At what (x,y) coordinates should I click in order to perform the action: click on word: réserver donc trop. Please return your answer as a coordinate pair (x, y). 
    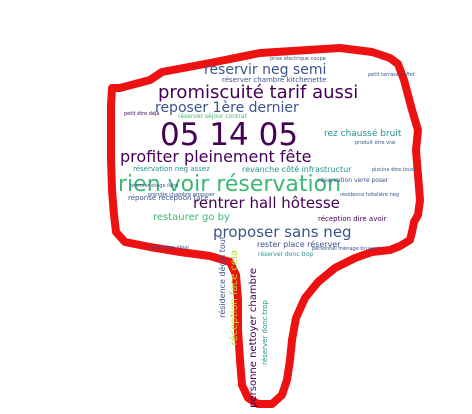
    Looking at the image, I should click on (286, 254).